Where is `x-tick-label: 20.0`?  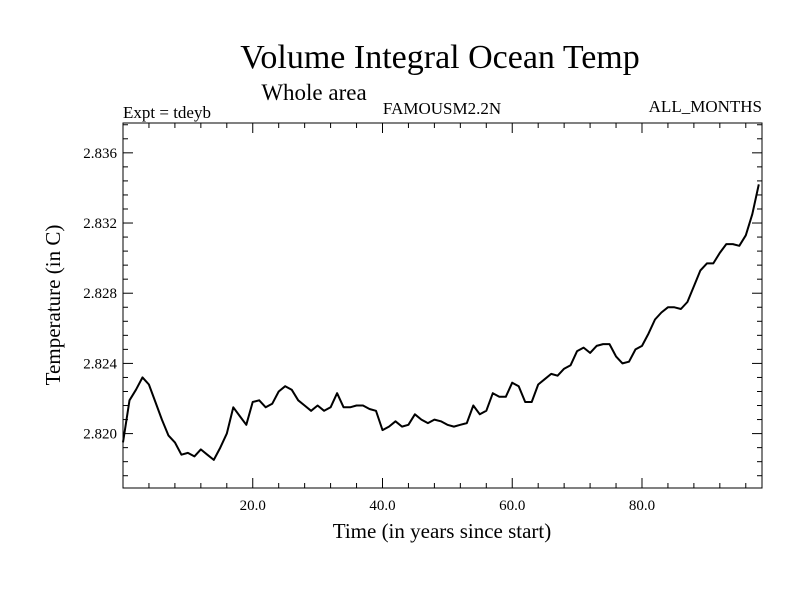
x-tick-label: 20.0 is located at coordinates (253, 506).